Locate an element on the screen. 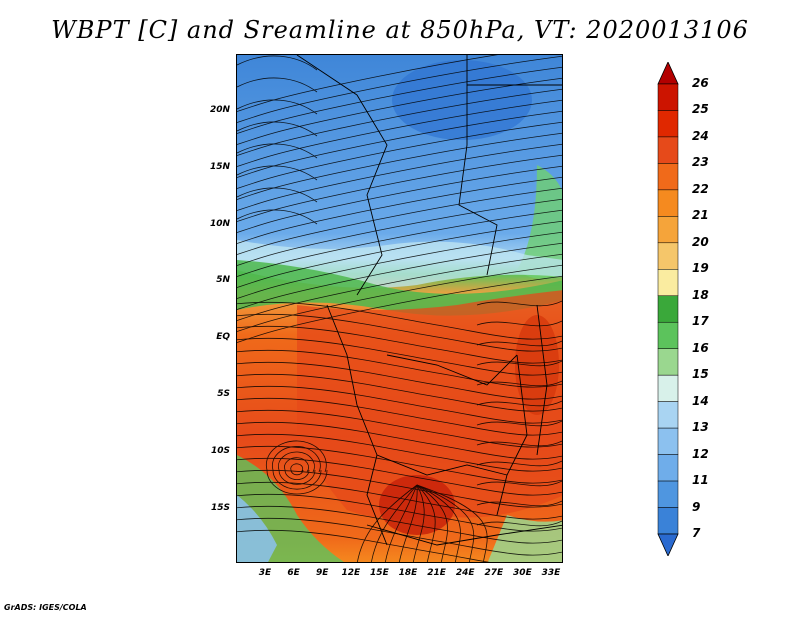  lon-label: 9E is located at coordinates (322, 573).